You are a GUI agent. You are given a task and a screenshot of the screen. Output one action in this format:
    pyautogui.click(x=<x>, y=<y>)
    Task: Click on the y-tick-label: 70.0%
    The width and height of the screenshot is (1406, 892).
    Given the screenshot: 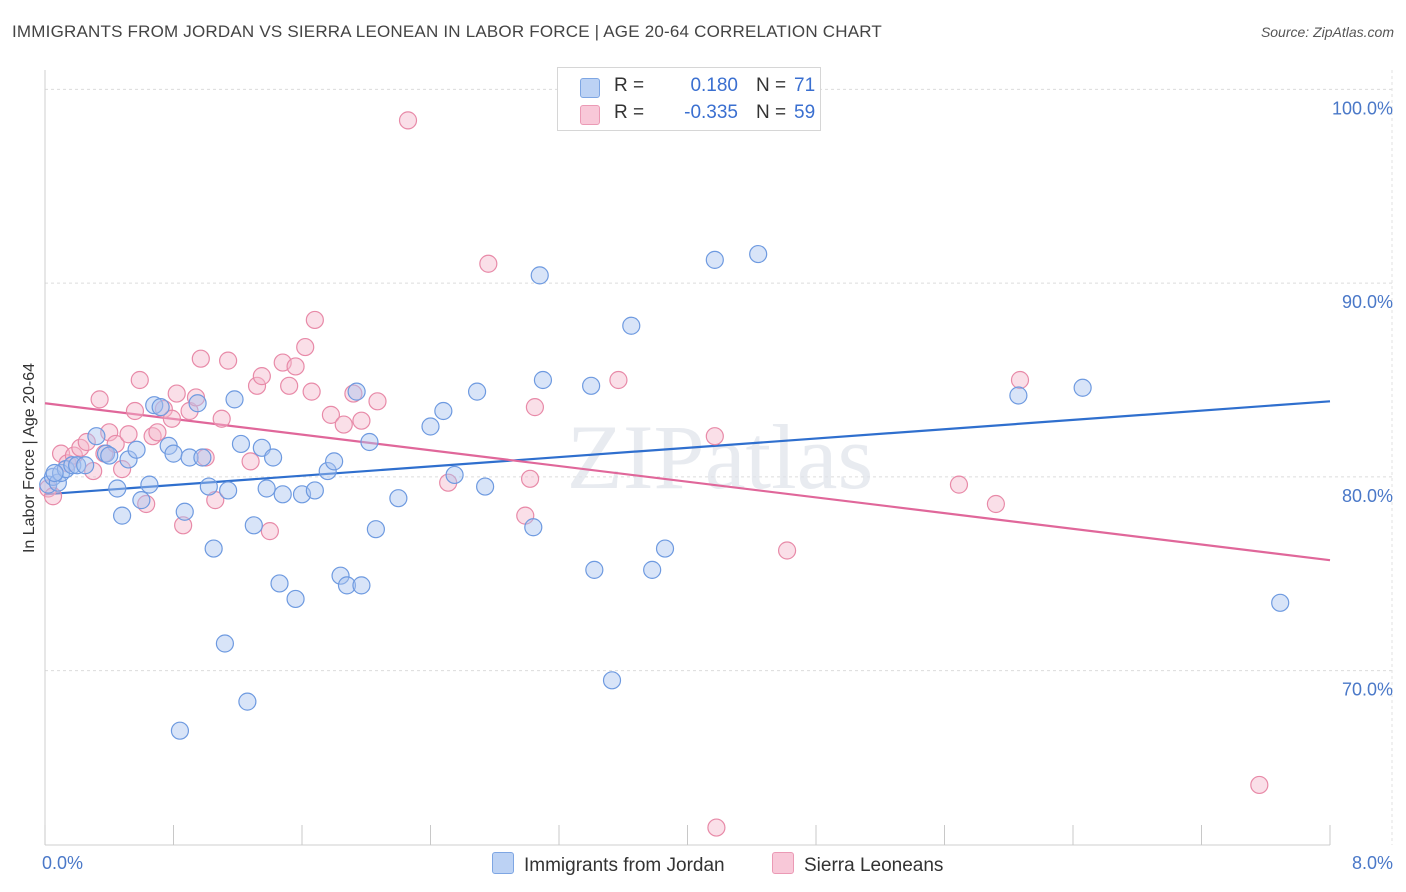 What is the action you would take?
    pyautogui.click(x=1367, y=690)
    